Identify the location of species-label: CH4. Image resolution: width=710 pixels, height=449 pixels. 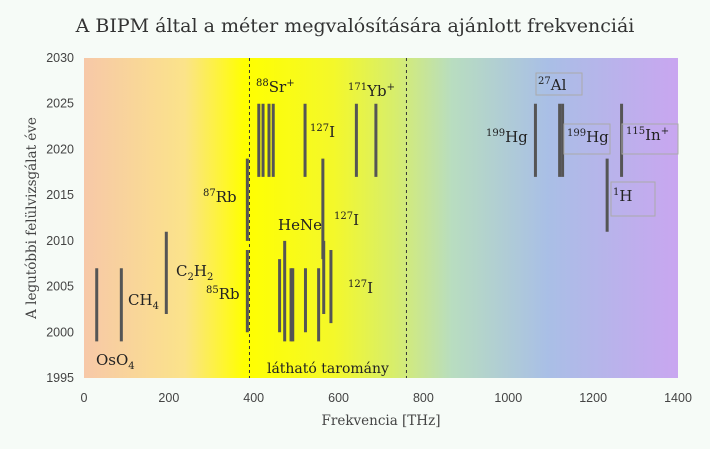
(143, 301).